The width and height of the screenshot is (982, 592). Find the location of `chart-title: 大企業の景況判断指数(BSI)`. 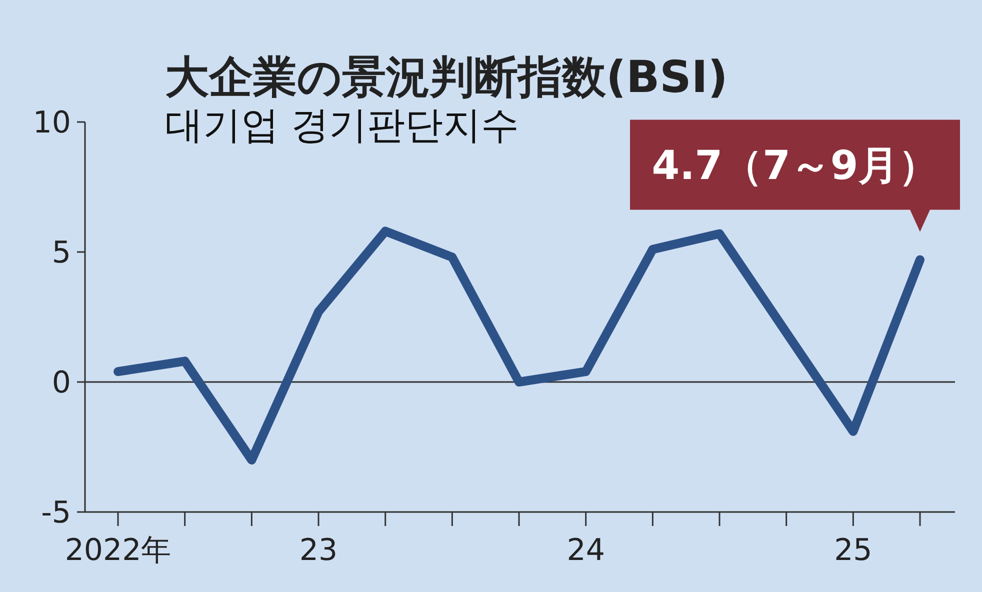

chart-title: 大企業の景況判断指数(BSI) is located at coordinates (446, 77).